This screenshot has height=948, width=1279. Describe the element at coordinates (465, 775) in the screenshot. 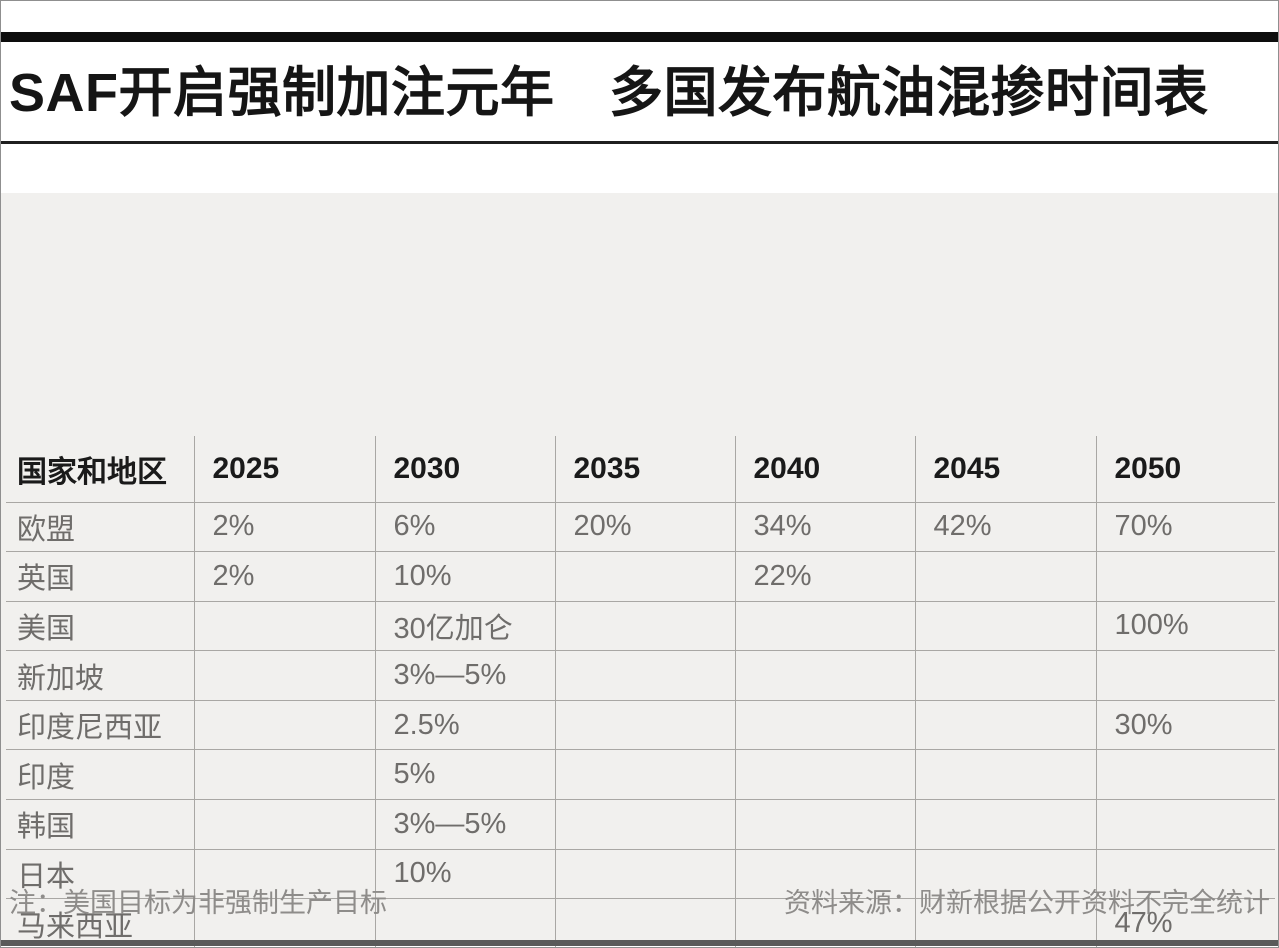

I see `value-cell: 5%` at that location.